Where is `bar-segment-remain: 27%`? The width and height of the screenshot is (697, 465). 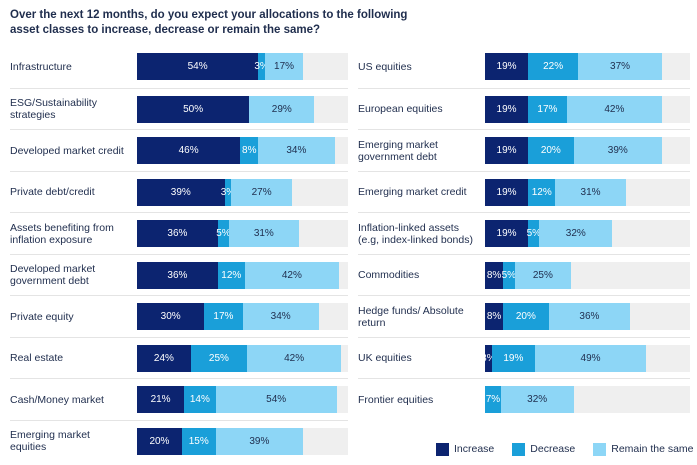
bar-segment-remain: 27% is located at coordinates (261, 192).